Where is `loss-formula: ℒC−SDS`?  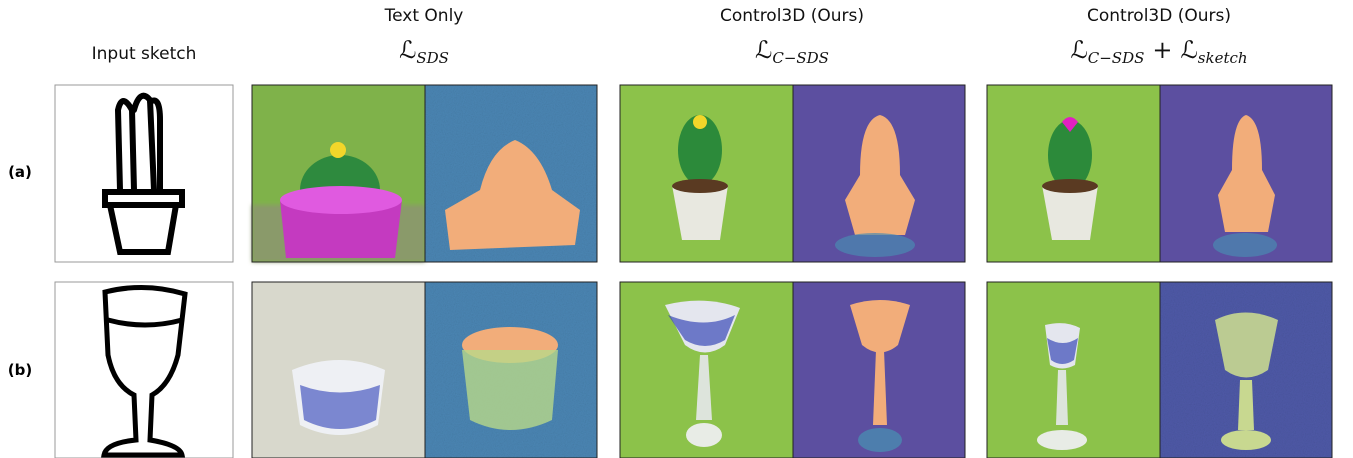
loss-formula: ℒC−SDS is located at coordinates (792, 51).